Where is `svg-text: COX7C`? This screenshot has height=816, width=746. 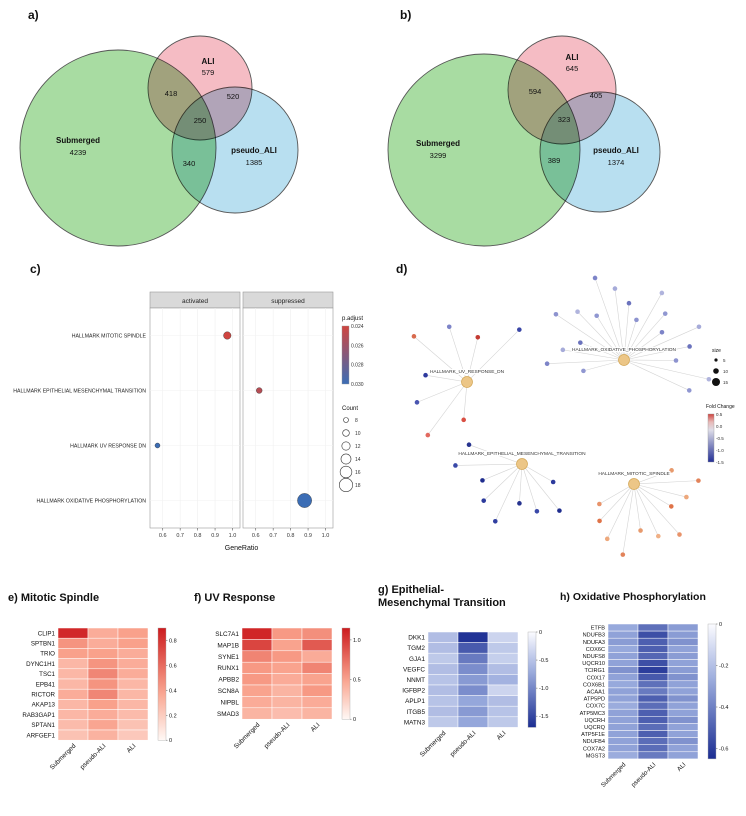
svg-text: COX7C is located at coordinates (595, 707).